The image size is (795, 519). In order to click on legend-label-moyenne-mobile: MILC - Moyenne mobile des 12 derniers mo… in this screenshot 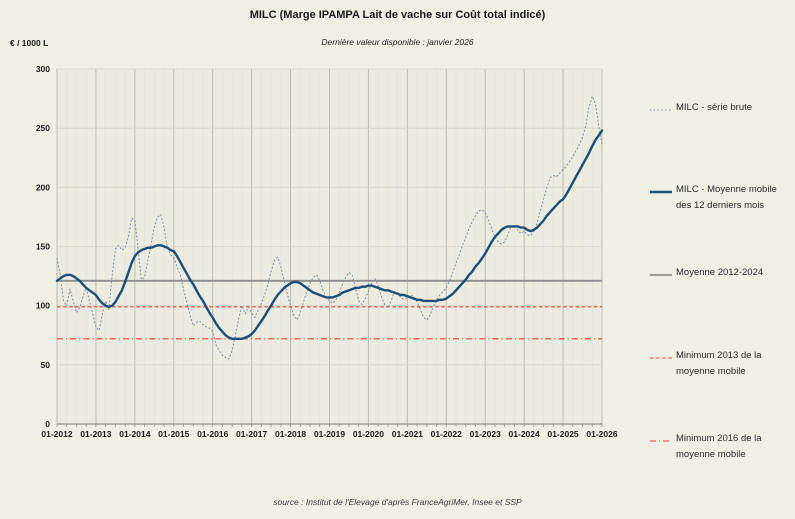, I will do `click(726, 197)`.